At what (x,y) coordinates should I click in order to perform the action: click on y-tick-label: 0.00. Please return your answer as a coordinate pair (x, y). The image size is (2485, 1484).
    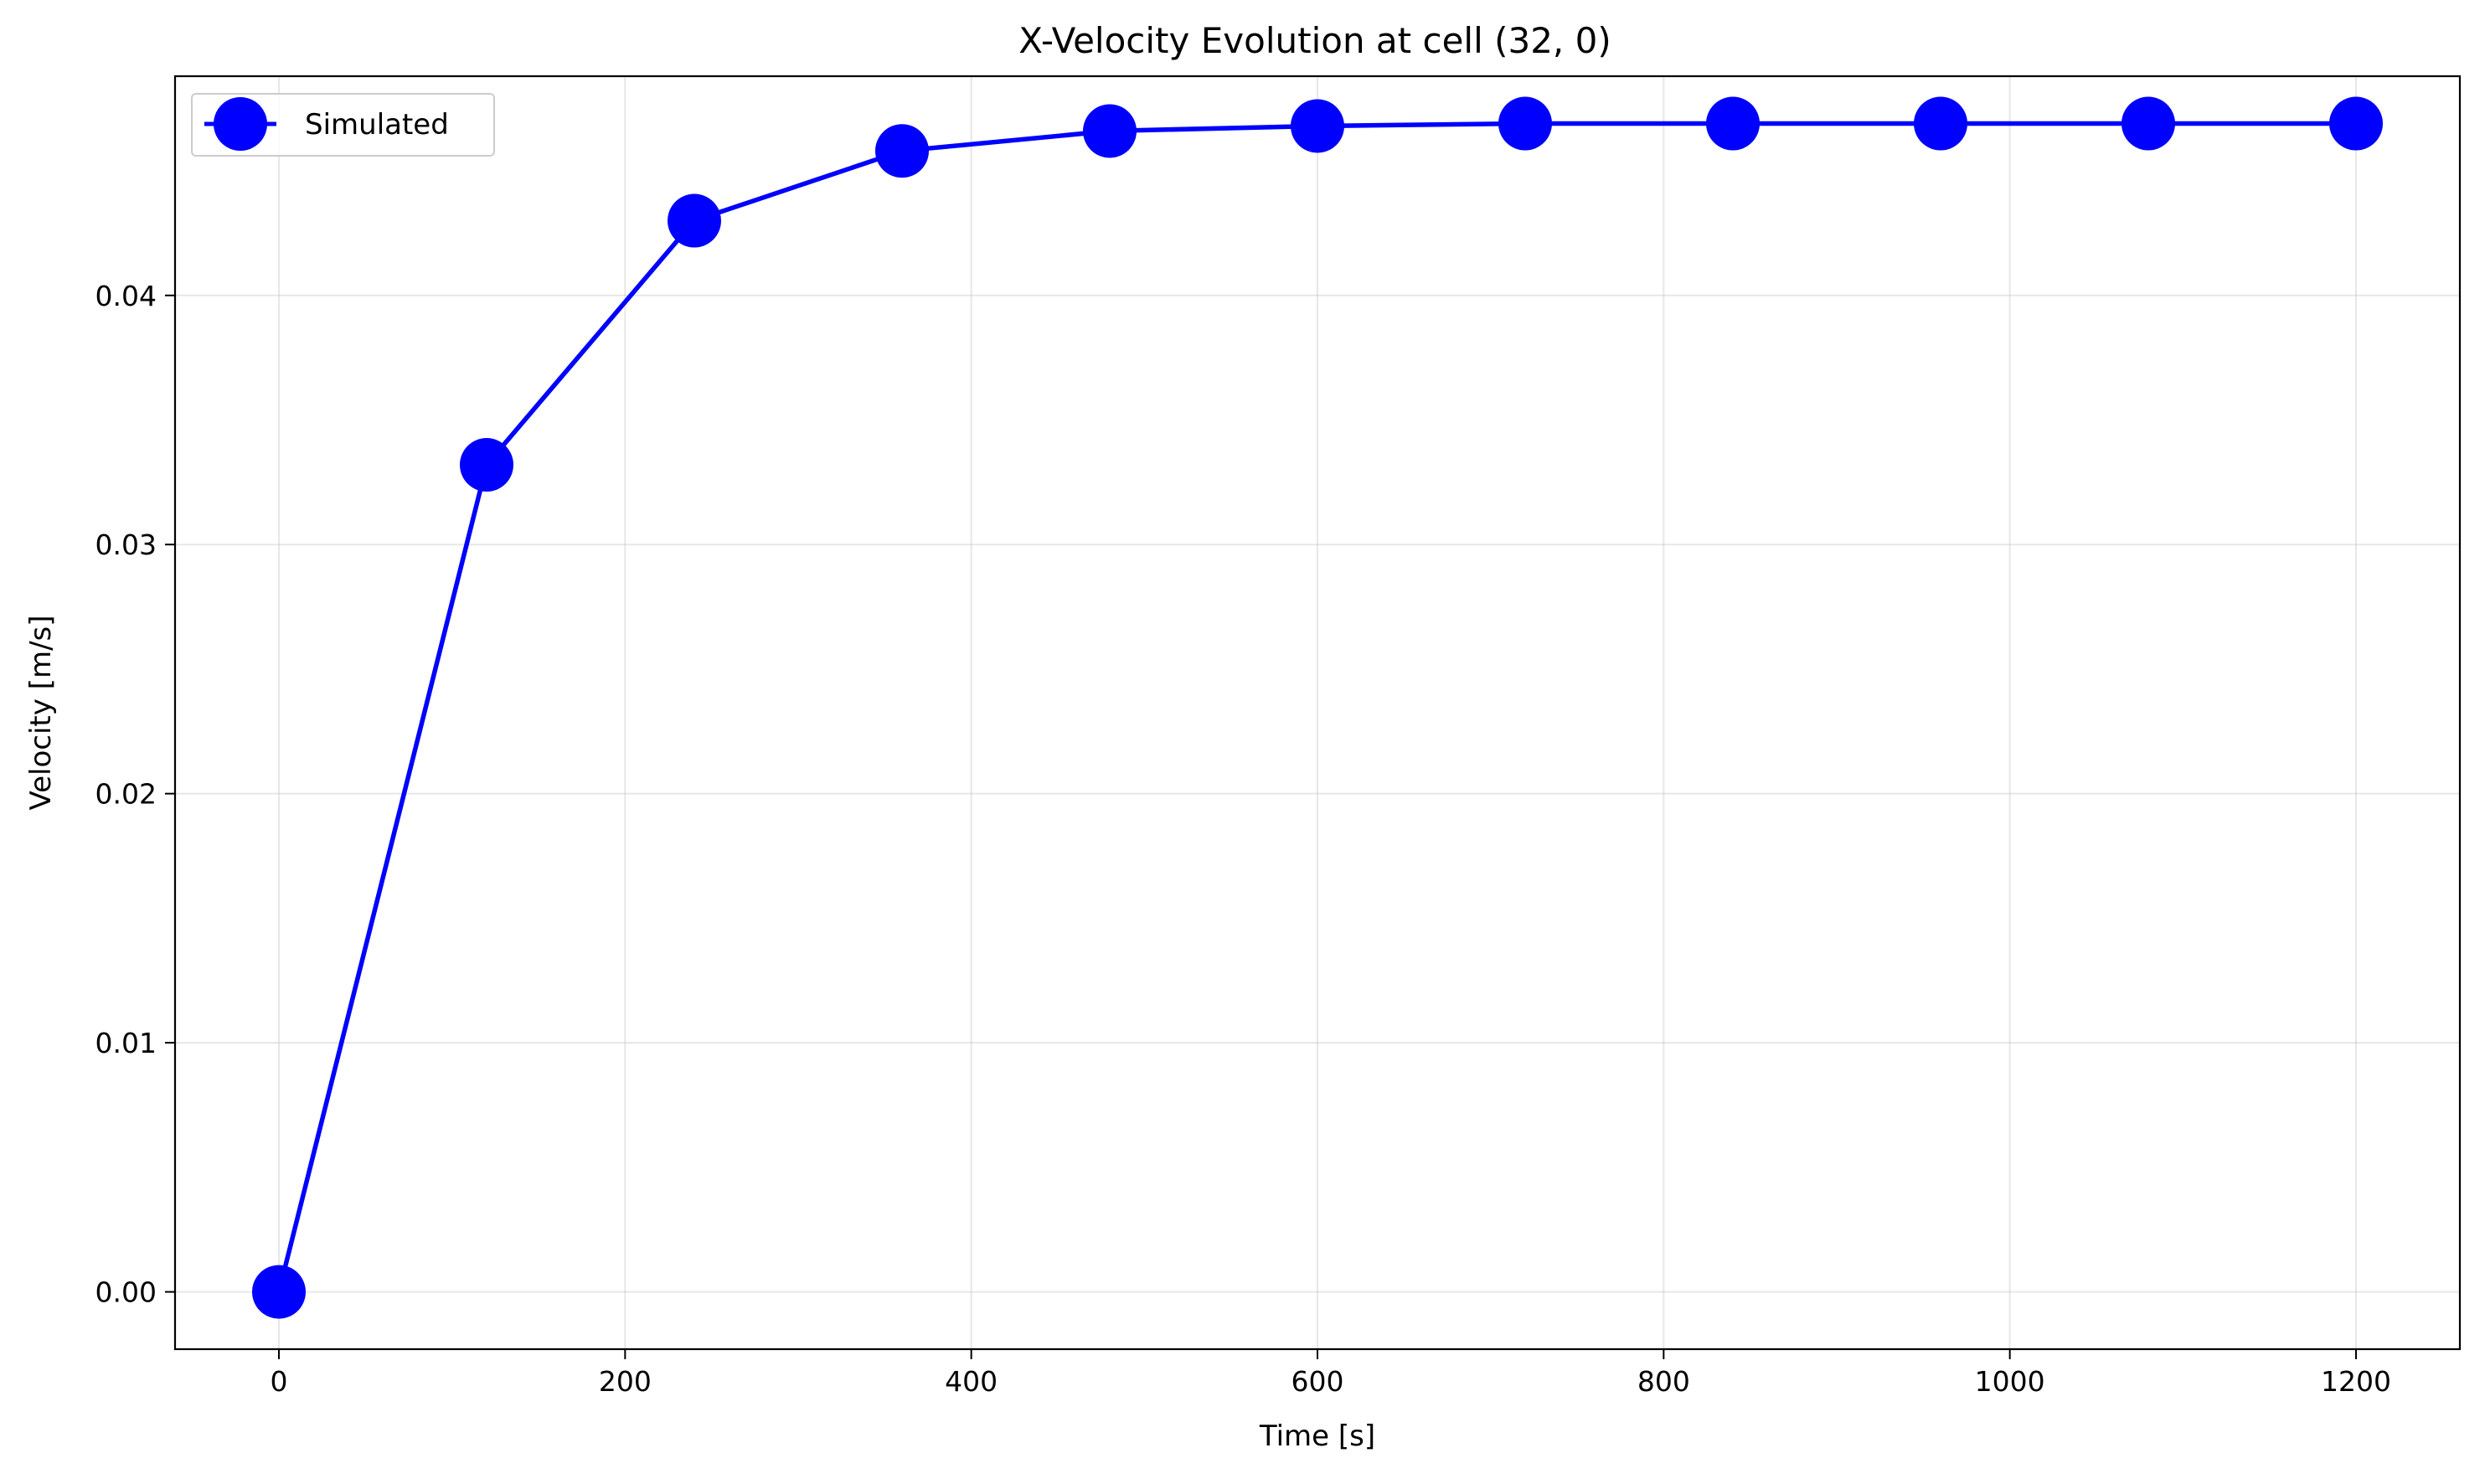
    Looking at the image, I should click on (126, 1292).